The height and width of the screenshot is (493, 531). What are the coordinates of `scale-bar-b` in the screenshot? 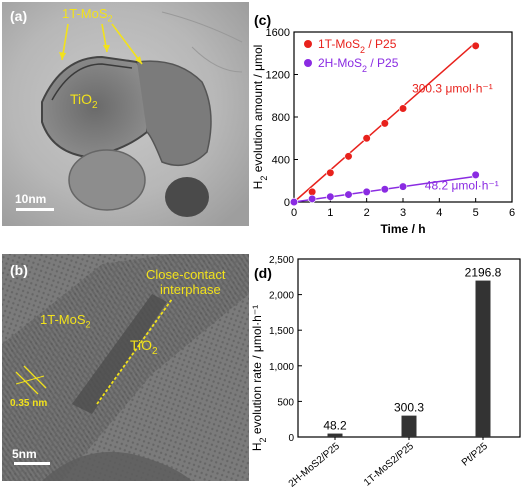 It's located at (32, 463).